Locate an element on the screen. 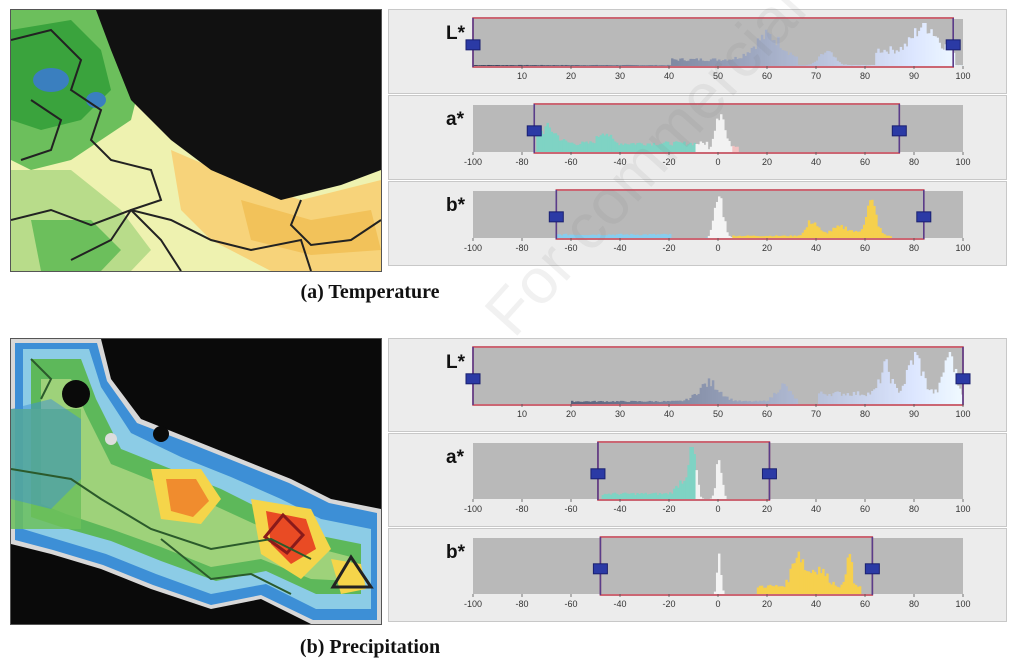 The height and width of the screenshot is (666, 1017). temperature-map is located at coordinates (196, 140).